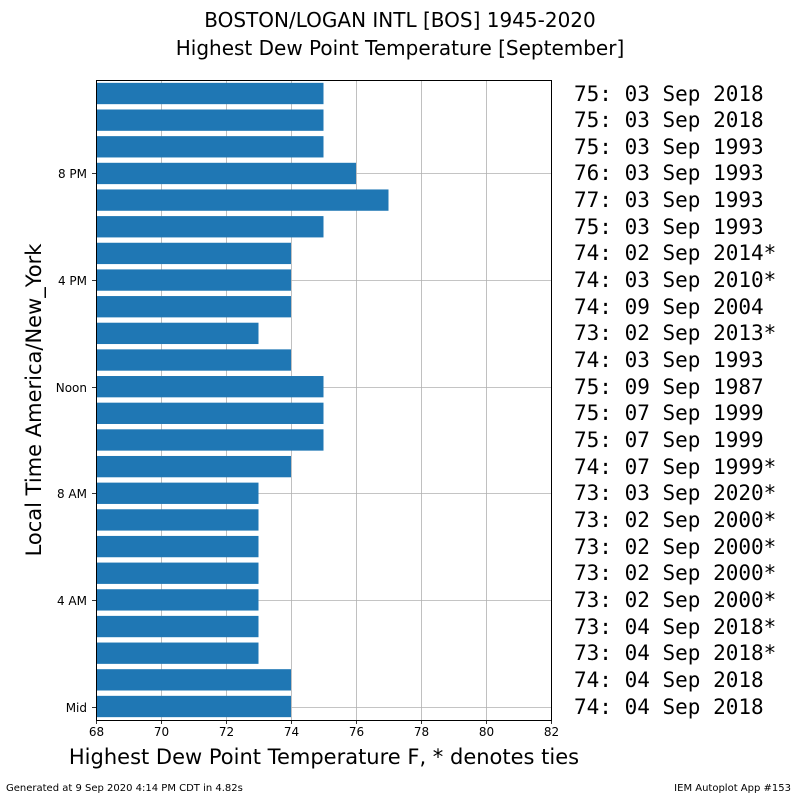 The image size is (800, 800). Describe the element at coordinates (669, 679) in the screenshot. I see `annotation-hour-1: 74: 04 Sep 2018` at that location.